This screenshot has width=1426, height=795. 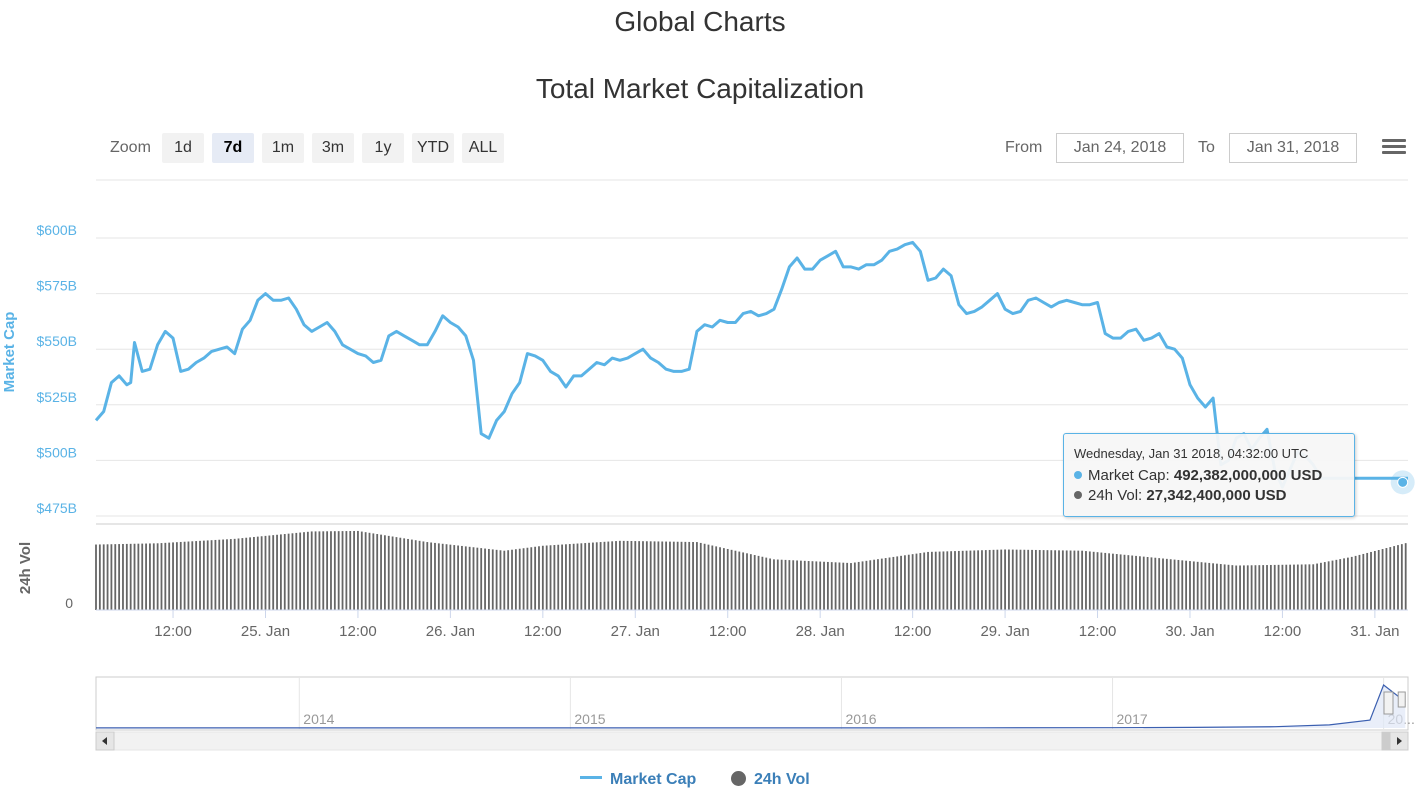 What do you see at coordinates (69, 603) in the screenshot?
I see `volume-tick-label: 0` at bounding box center [69, 603].